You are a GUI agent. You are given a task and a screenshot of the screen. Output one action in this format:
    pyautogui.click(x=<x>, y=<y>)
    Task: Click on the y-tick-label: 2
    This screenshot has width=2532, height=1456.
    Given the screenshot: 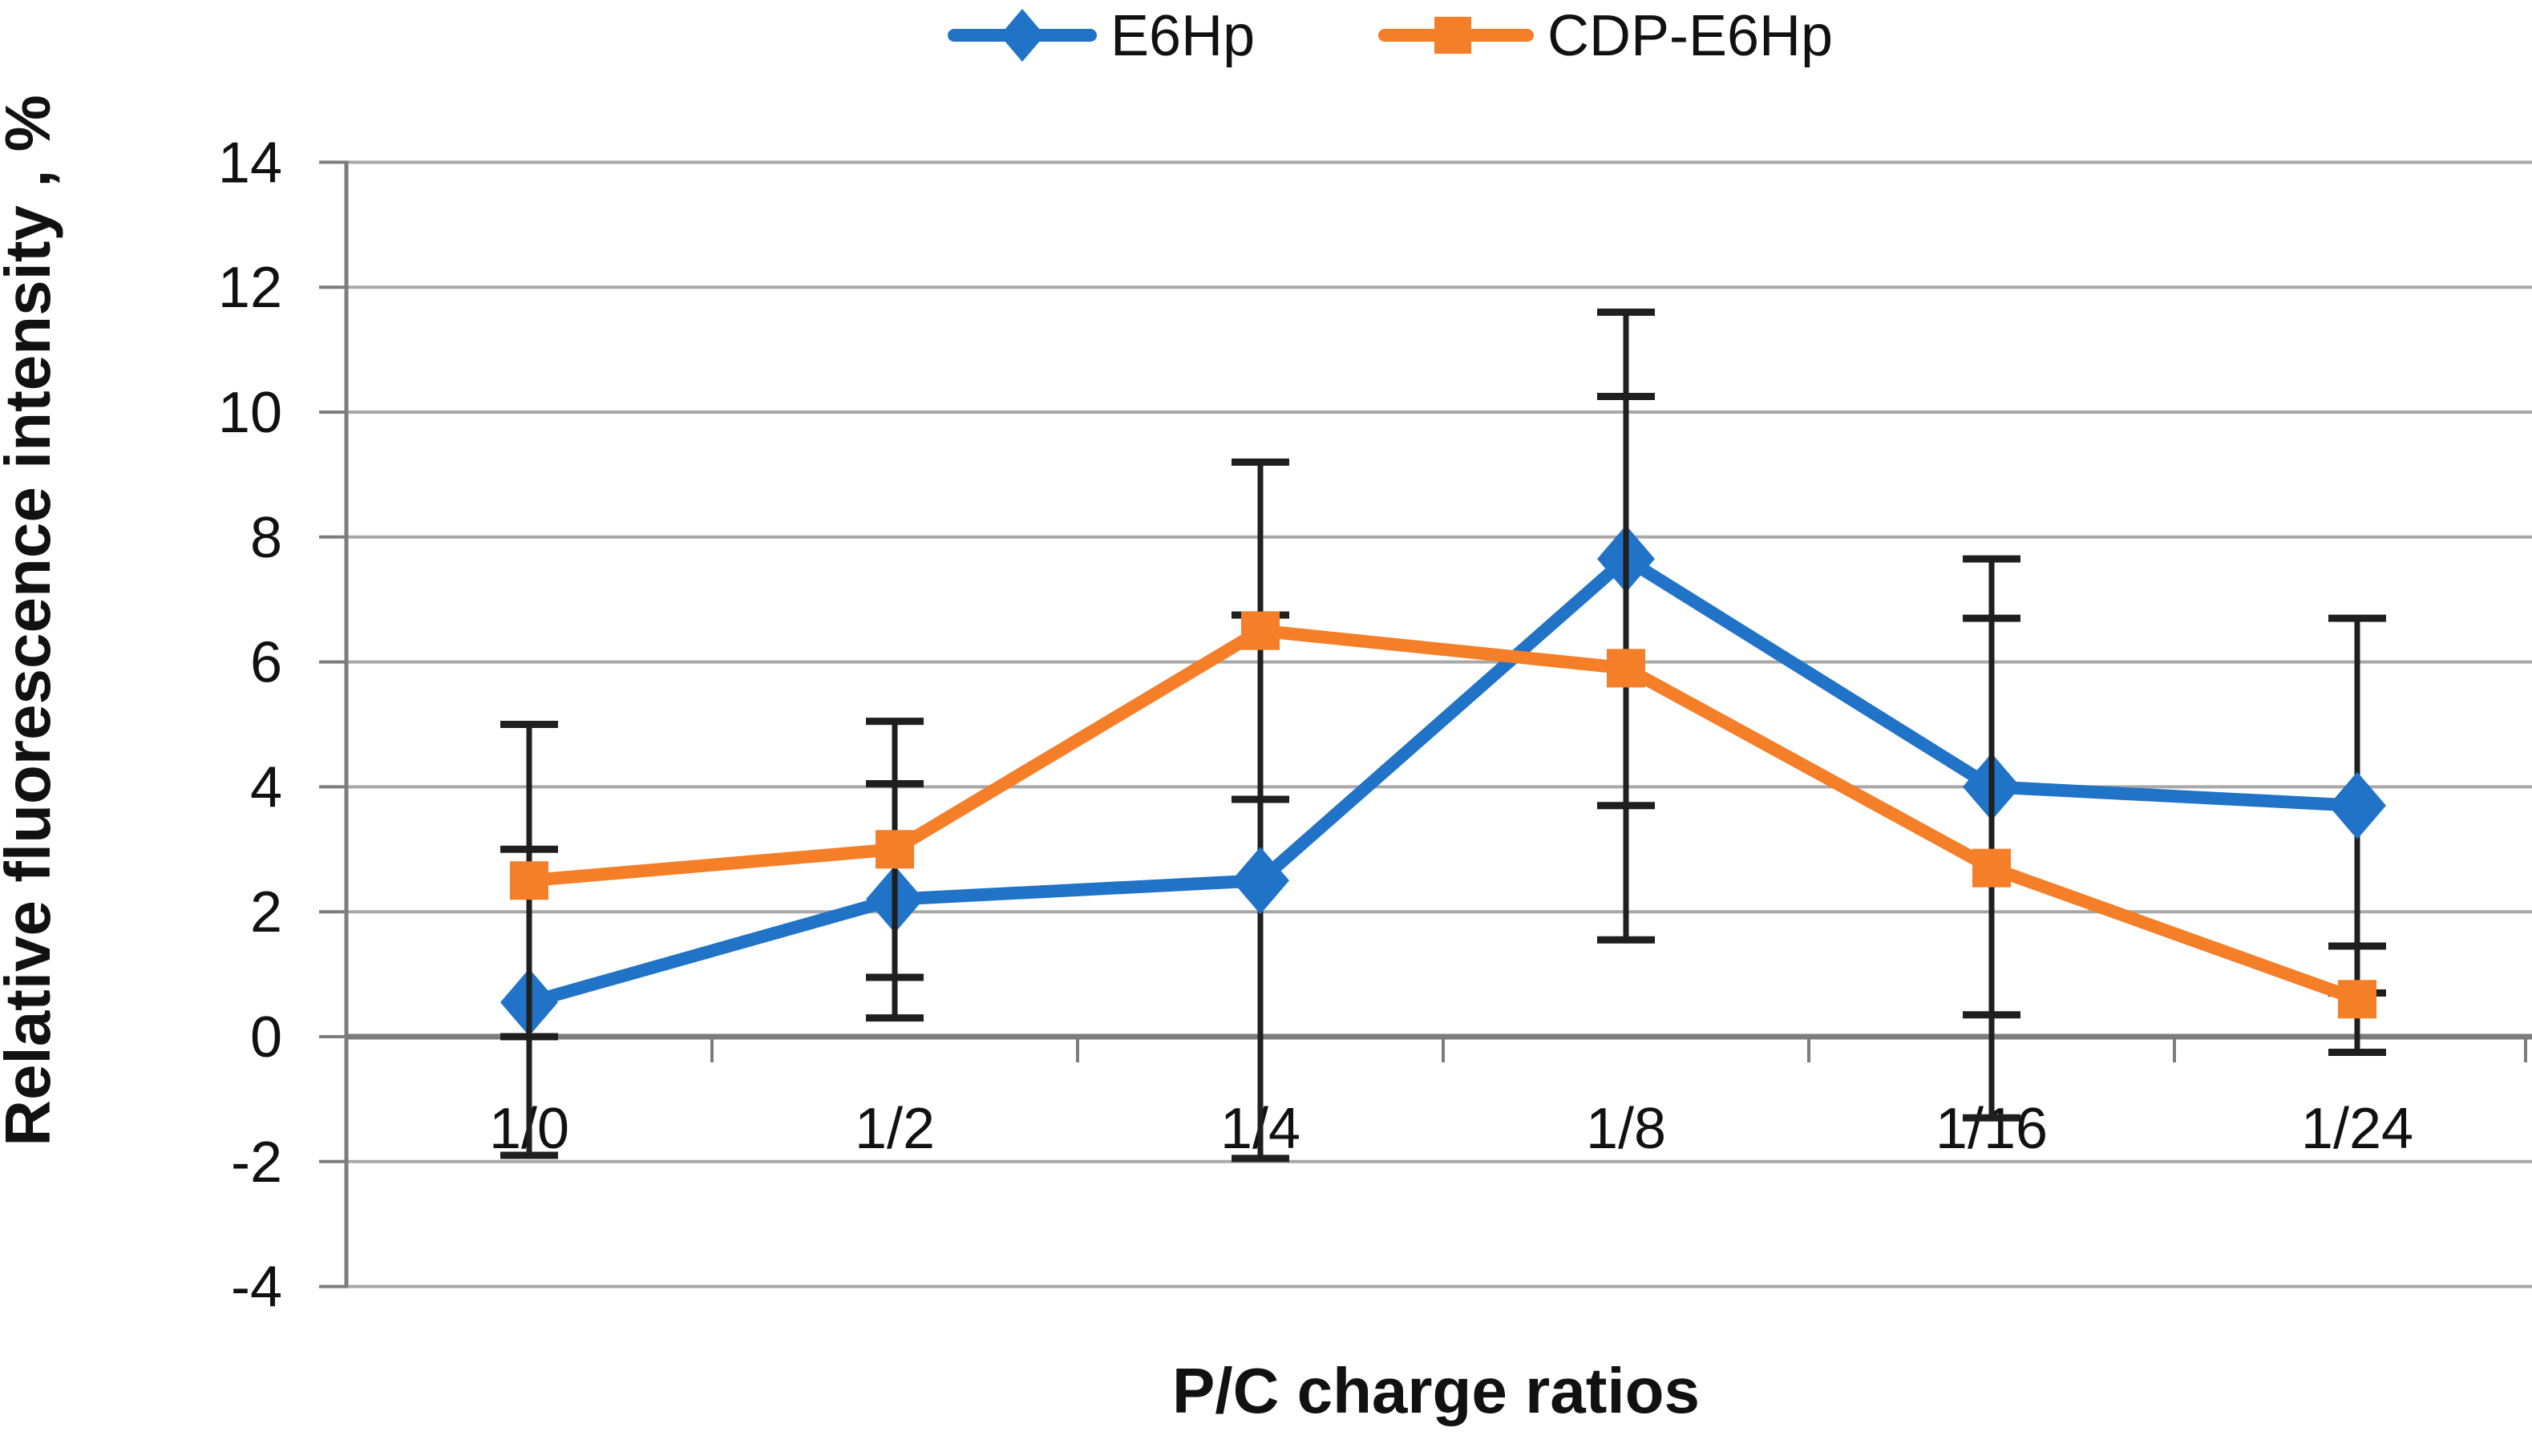 What is the action you would take?
    pyautogui.click(x=266, y=912)
    